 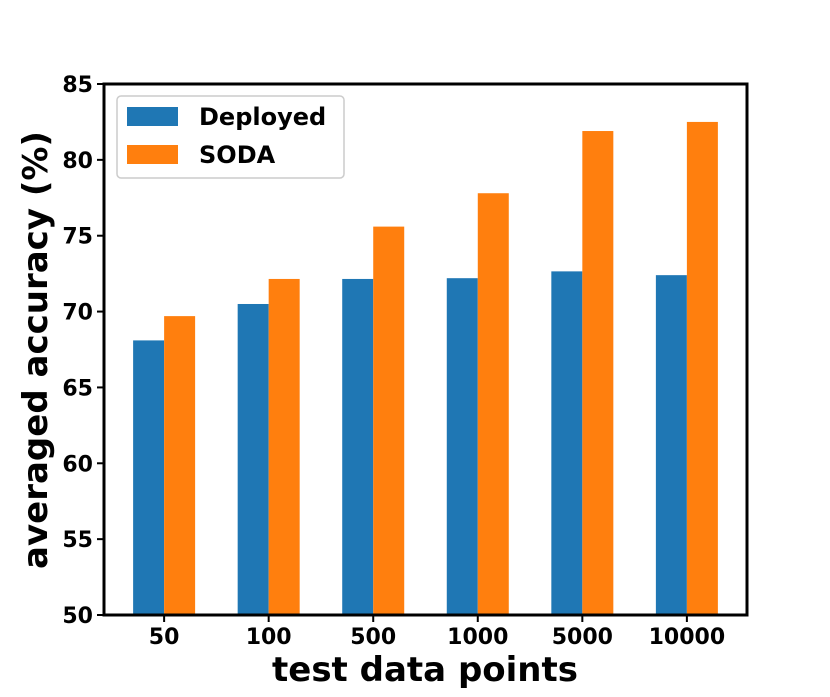 I want to click on x-axis-title: test data points, so click(x=425, y=670).